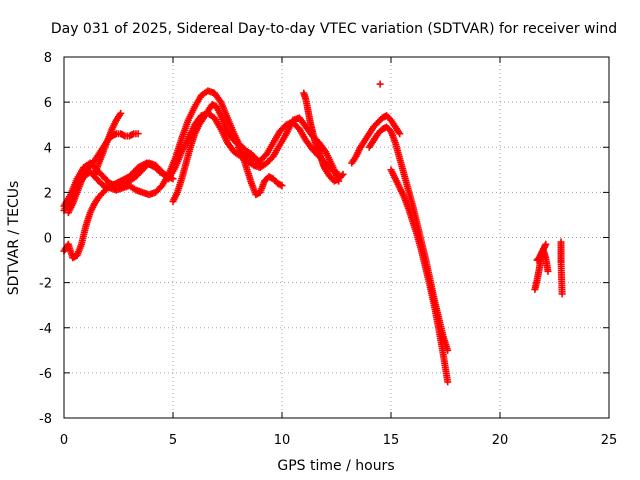 This screenshot has width=640, height=480. Describe the element at coordinates (14, 238) in the screenshot. I see `y-axis-label: SDTVAR / TECUs` at that location.